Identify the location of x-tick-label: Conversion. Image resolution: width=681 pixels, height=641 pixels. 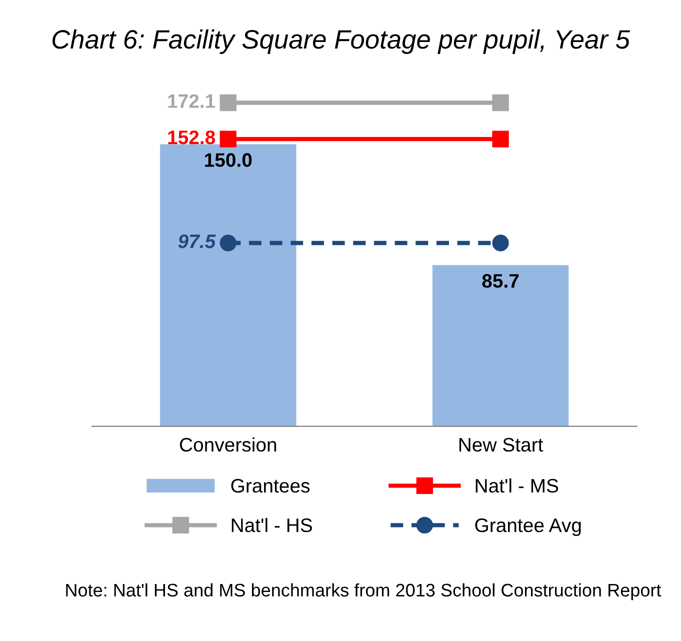
(228, 444).